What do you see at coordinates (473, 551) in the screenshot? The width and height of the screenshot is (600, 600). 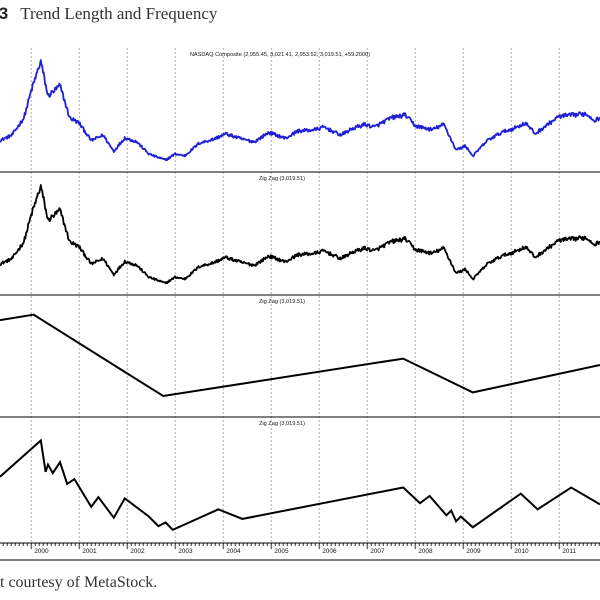 I see `x-tick-label: 2009` at bounding box center [473, 551].